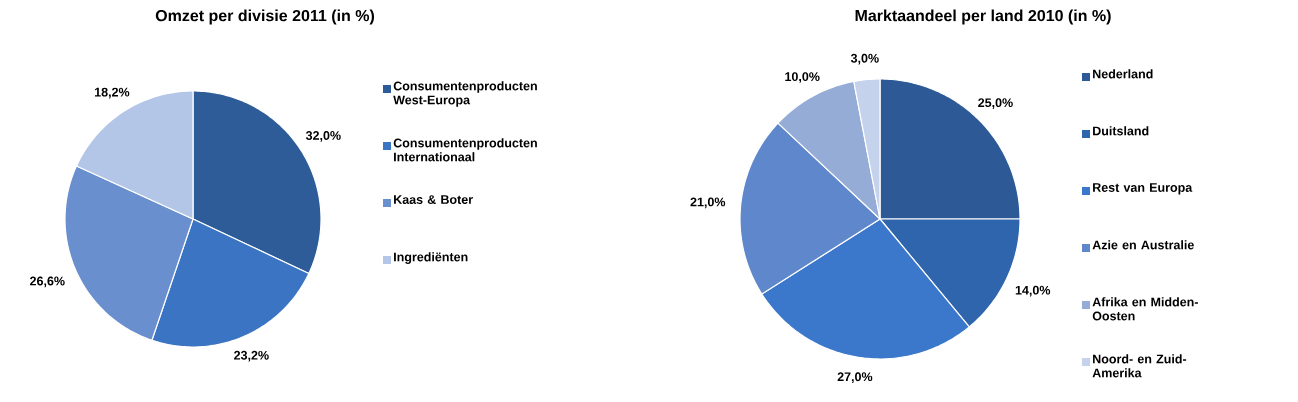 This screenshot has width=1298, height=402. Describe the element at coordinates (465, 150) in the screenshot. I see `legend-label: Consumentenproducten Internationaal` at that location.